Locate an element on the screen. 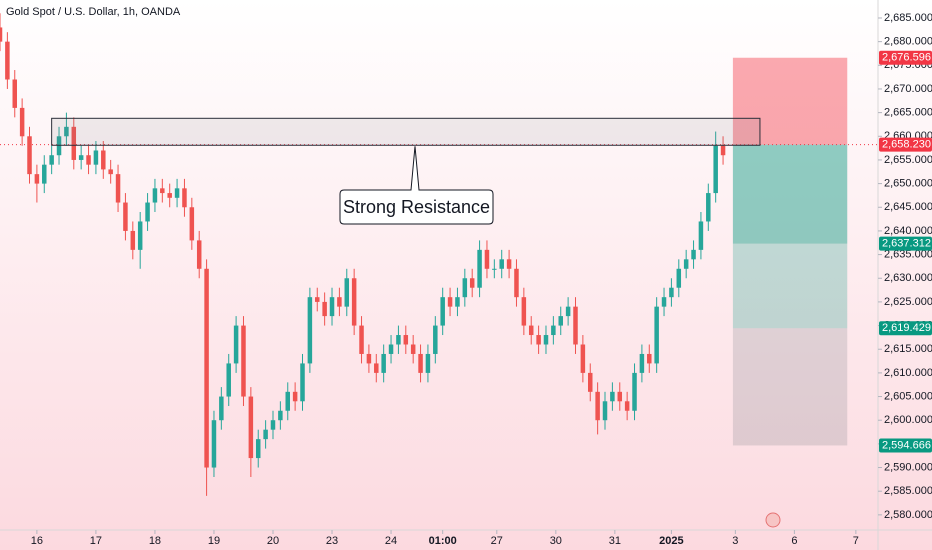 Image resolution: width=932 pixels, height=550 pixels. x-tick-label: 16 is located at coordinates (37, 541).